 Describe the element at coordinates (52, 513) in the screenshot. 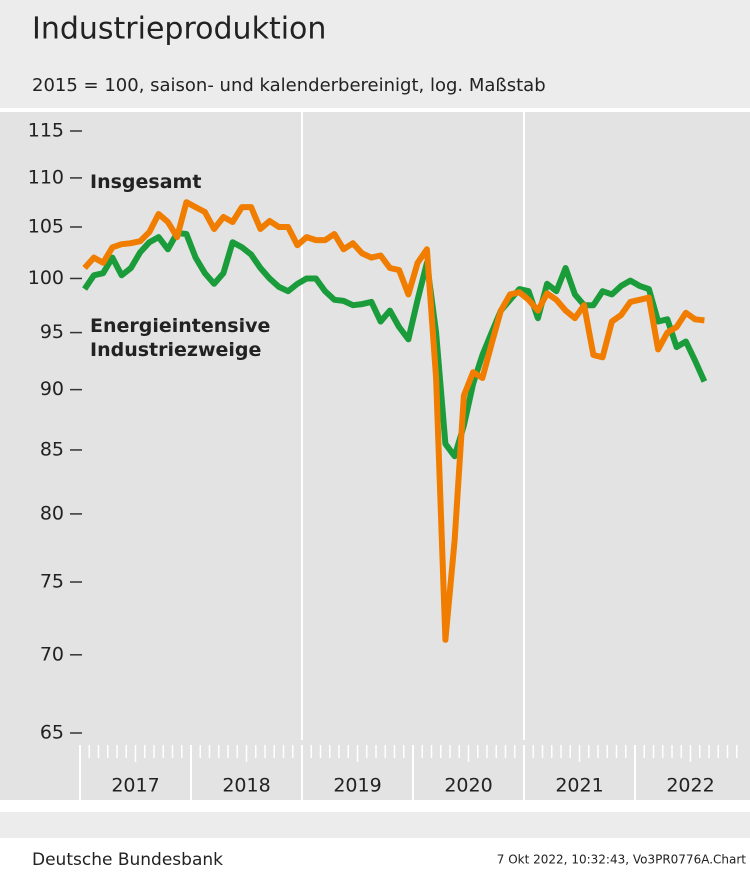

I see `y-tick-label: 80` at that location.